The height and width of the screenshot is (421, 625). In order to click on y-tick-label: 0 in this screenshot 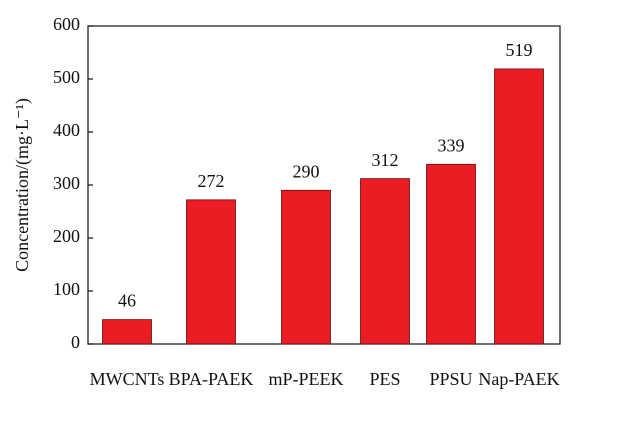, I will do `click(75, 342)`.